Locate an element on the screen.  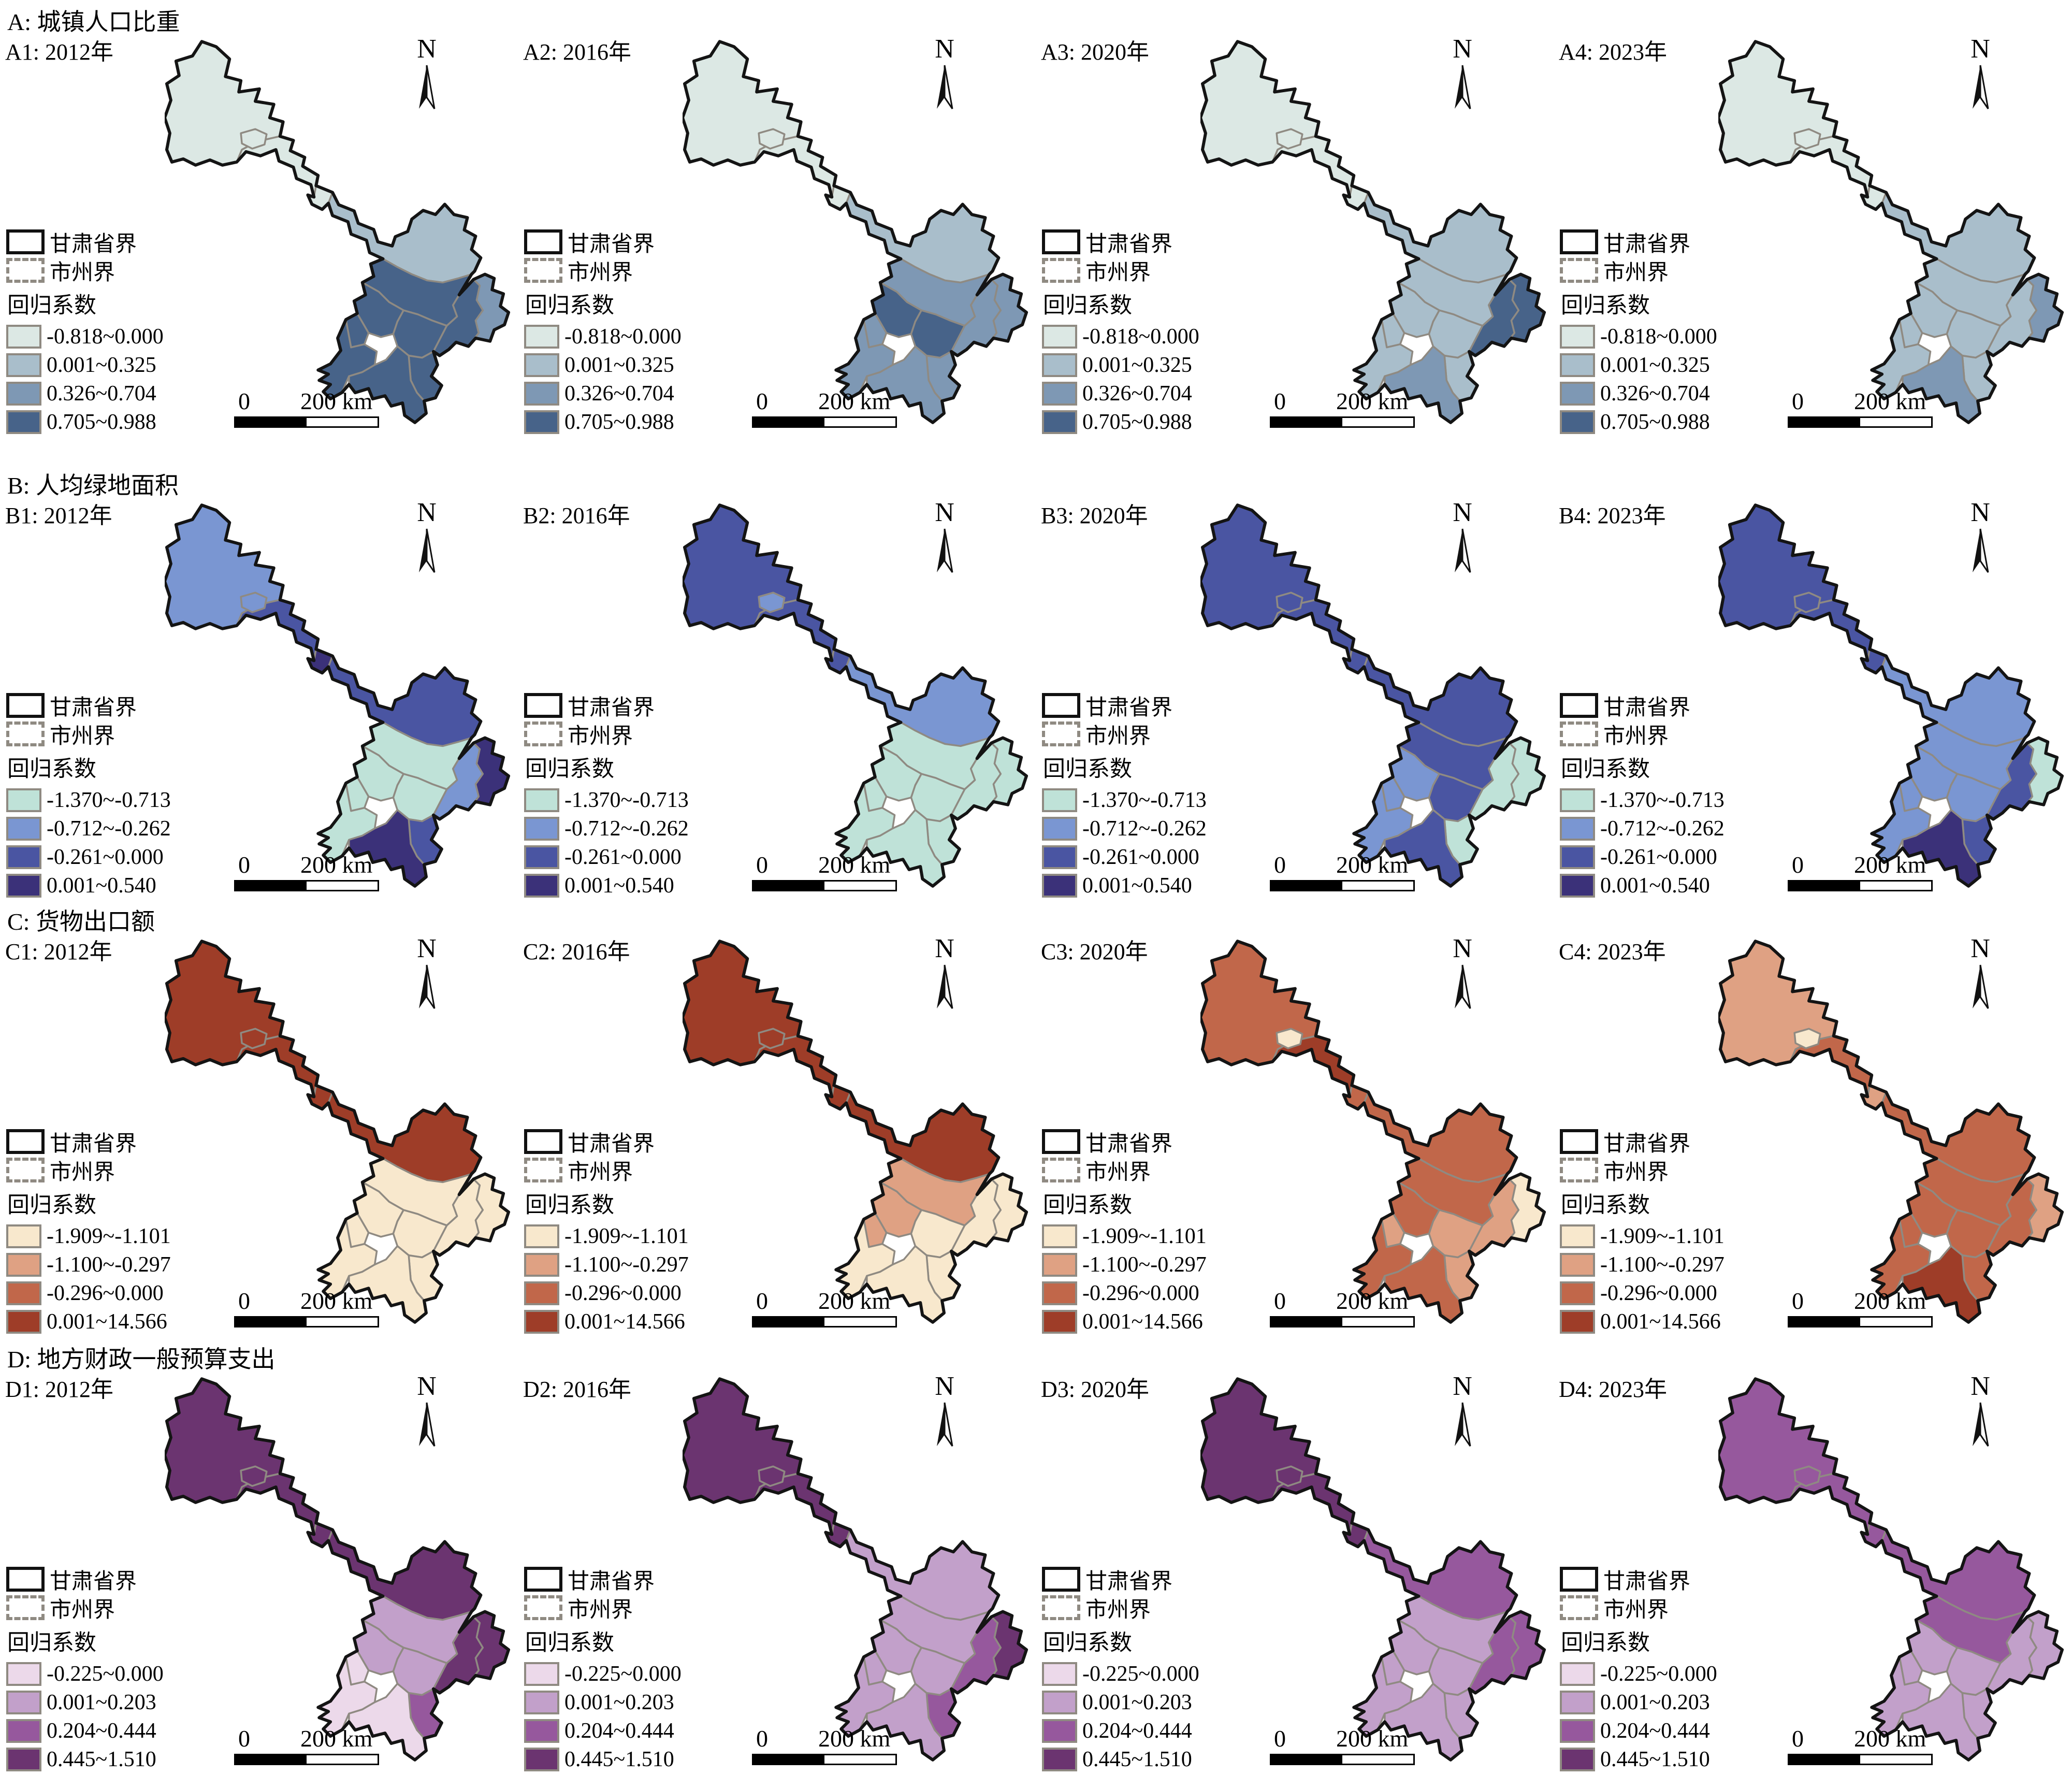
class-range-label: -0.261~0.000 is located at coordinates (1658, 857).